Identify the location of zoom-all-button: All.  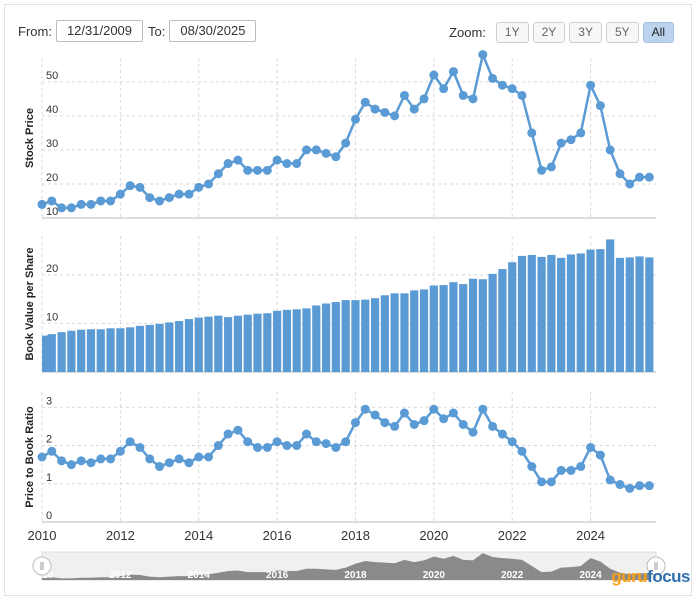
(658, 32).